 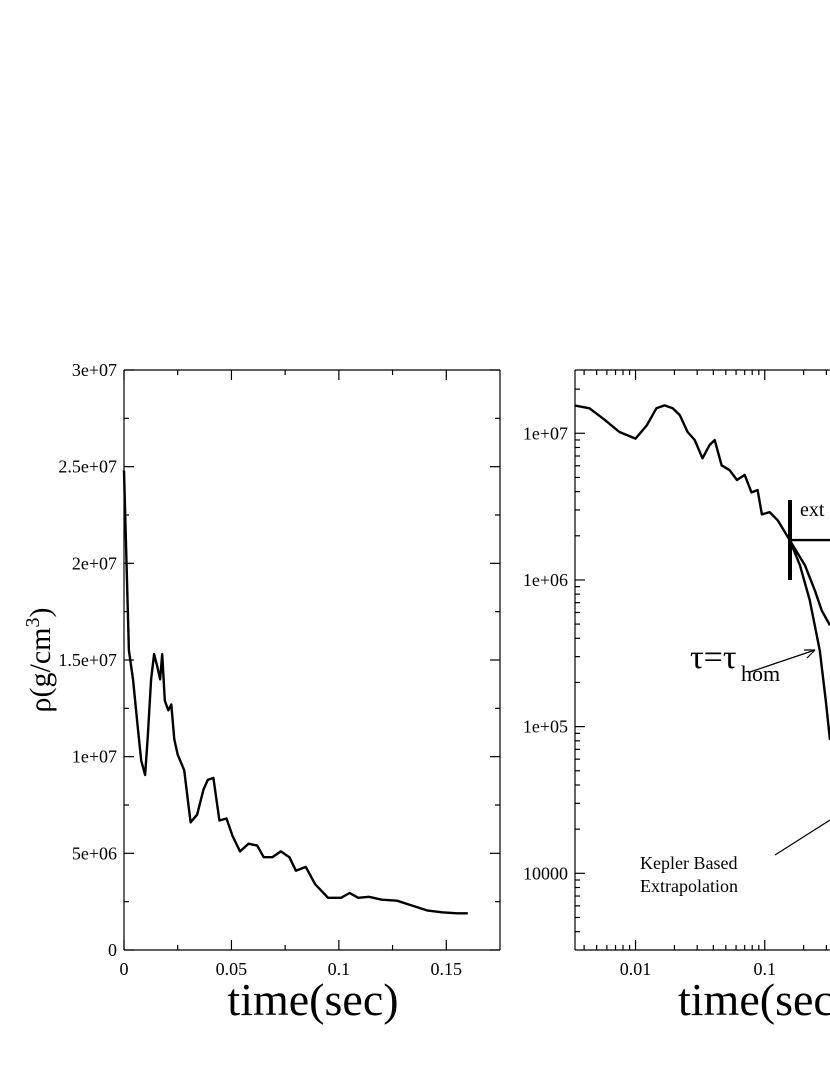 I want to click on y-tick-label: 0, so click(x=112, y=950).